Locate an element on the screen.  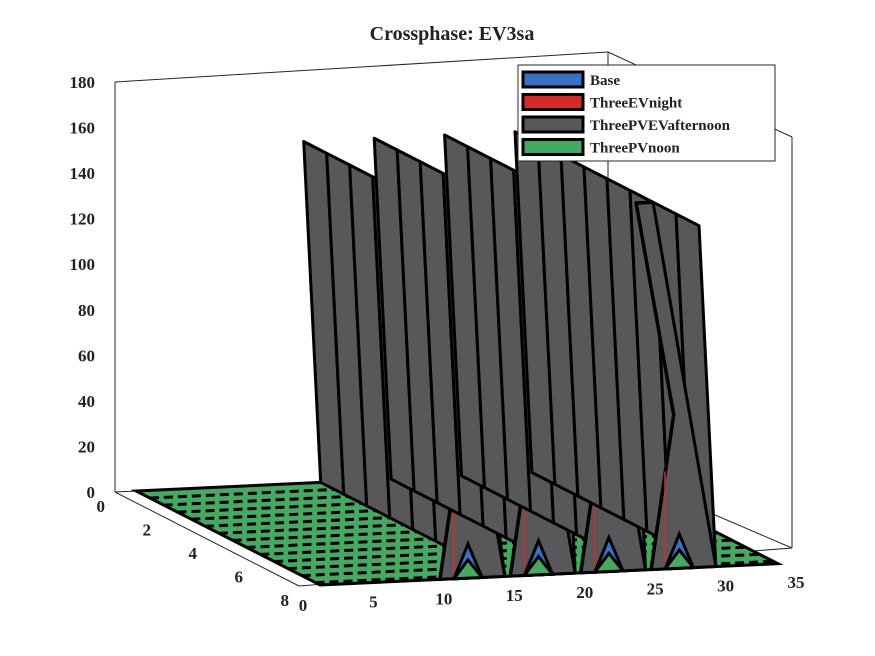
x-tick-label: 35 is located at coordinates (796, 582).